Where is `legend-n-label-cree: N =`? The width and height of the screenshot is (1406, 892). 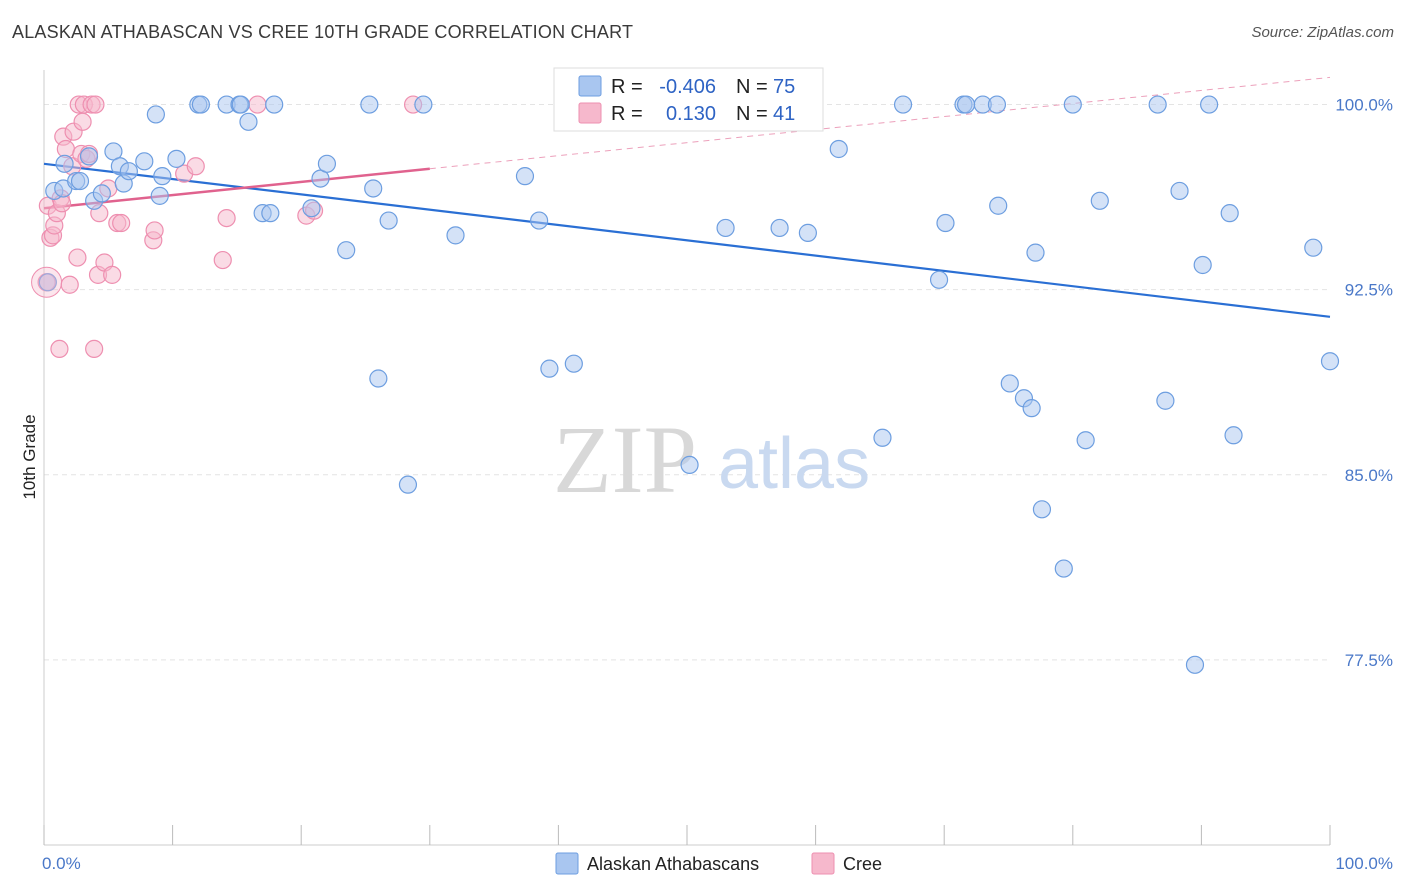 legend-n-label-cree: N = is located at coordinates (752, 114).